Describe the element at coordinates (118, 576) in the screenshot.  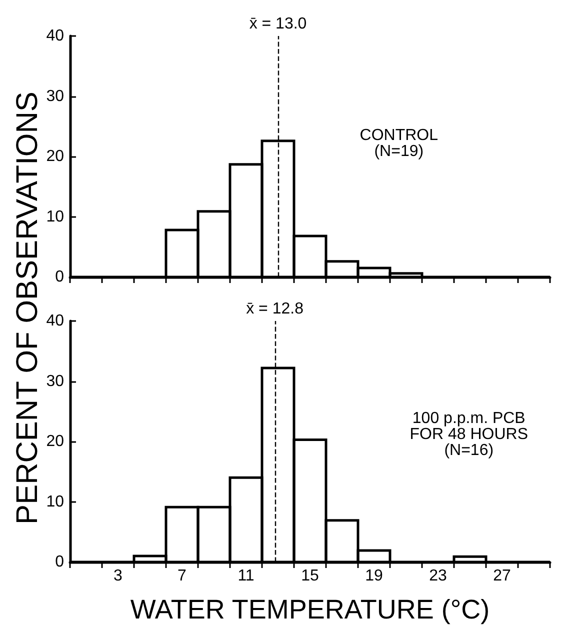
I see `x-tick-label: 3` at that location.